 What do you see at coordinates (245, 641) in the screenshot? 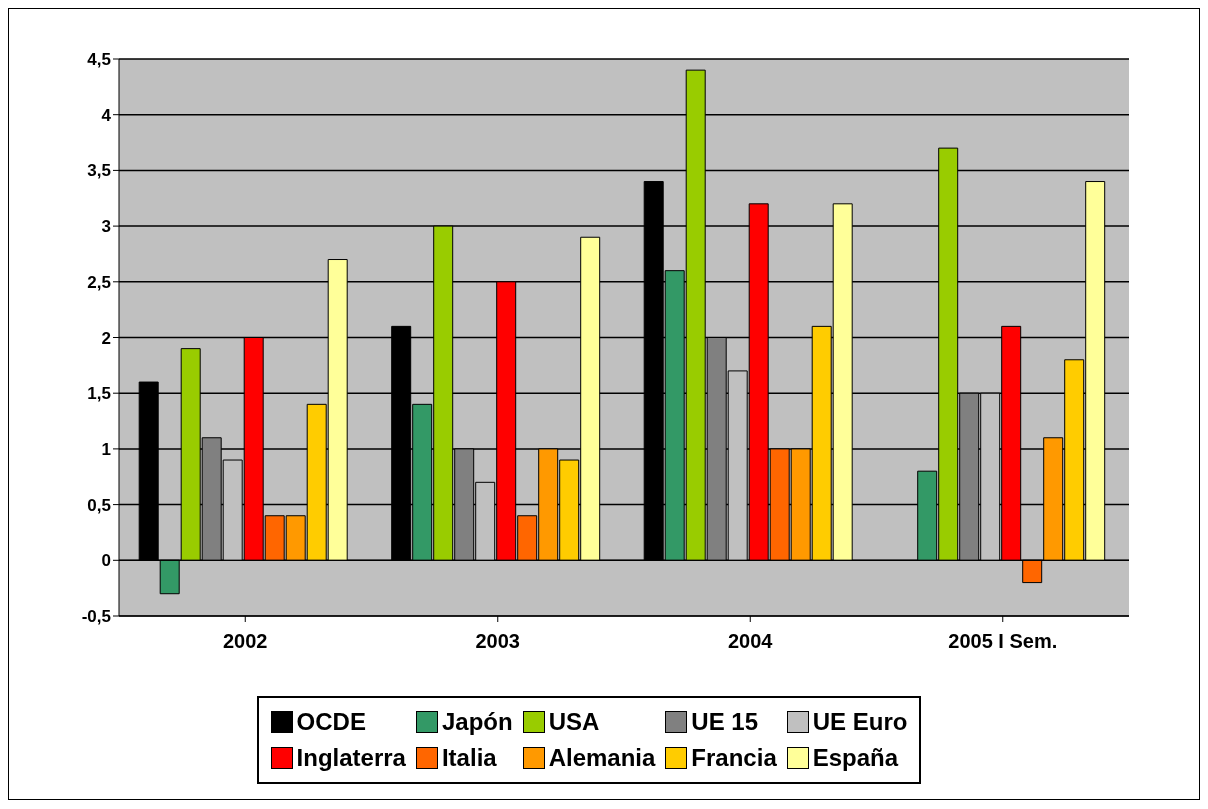
I see `x-tick-label: 2002` at bounding box center [245, 641].